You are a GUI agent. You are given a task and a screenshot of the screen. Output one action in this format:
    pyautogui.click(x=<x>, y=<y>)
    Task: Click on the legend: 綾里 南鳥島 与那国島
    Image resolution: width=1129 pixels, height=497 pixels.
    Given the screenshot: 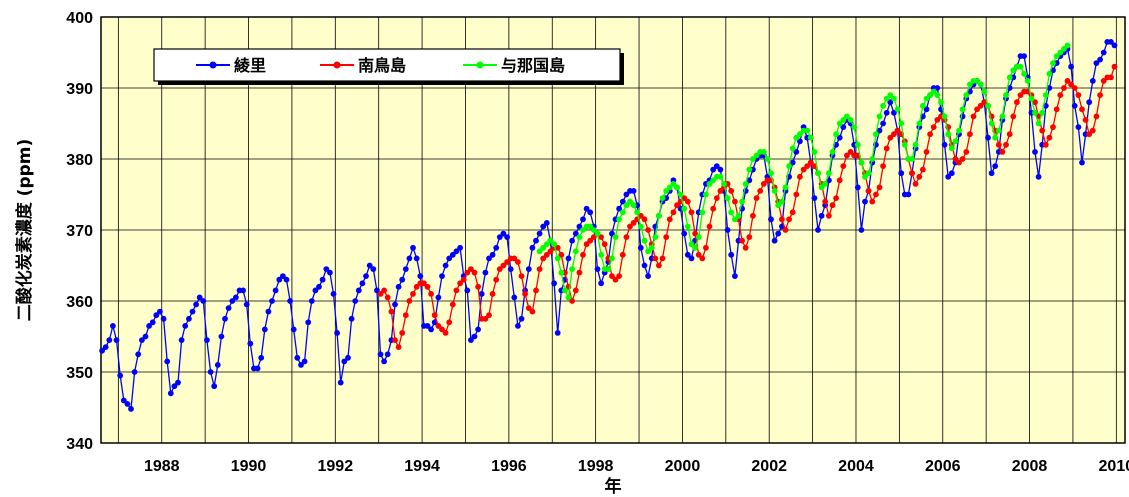 What is the action you would take?
    pyautogui.click(x=388, y=66)
    